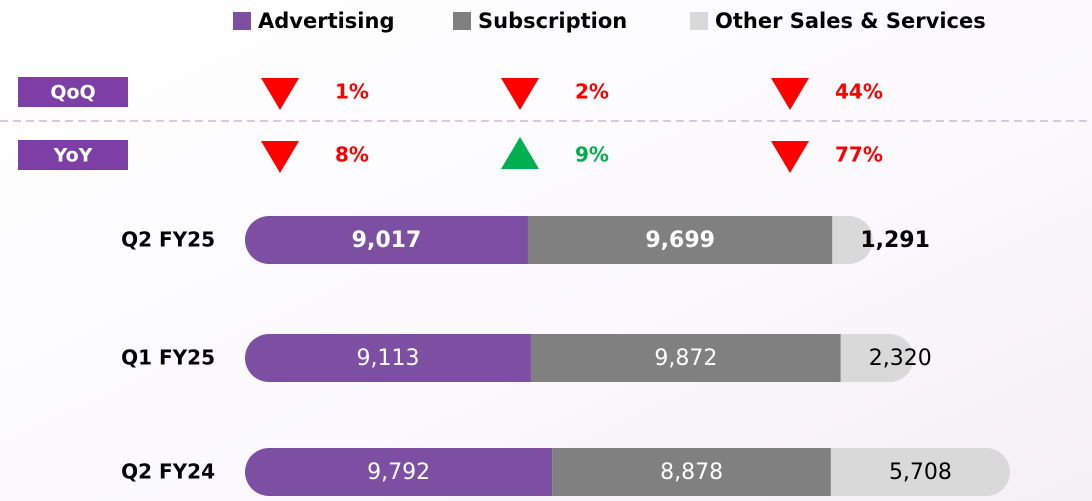 The image size is (1092, 501). I want to click on change-value: 9%, so click(592, 155).